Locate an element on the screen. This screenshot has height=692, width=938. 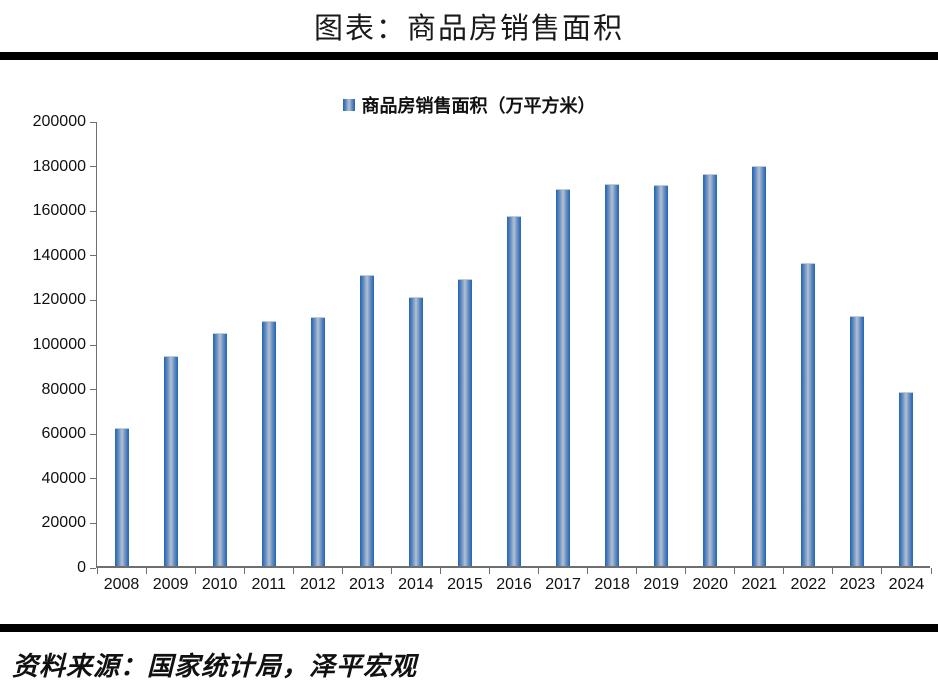
y-axis-label: 200000 is located at coordinates (59, 121).